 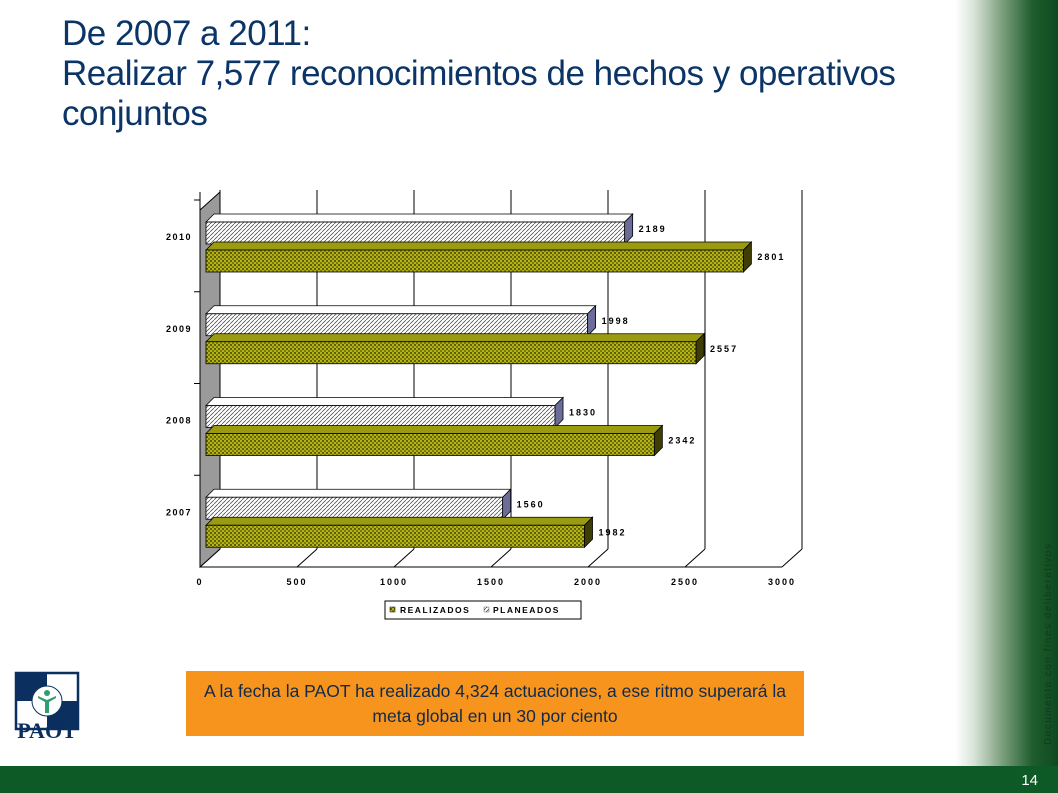 I want to click on y-tick-label: 2007, so click(x=179, y=512).